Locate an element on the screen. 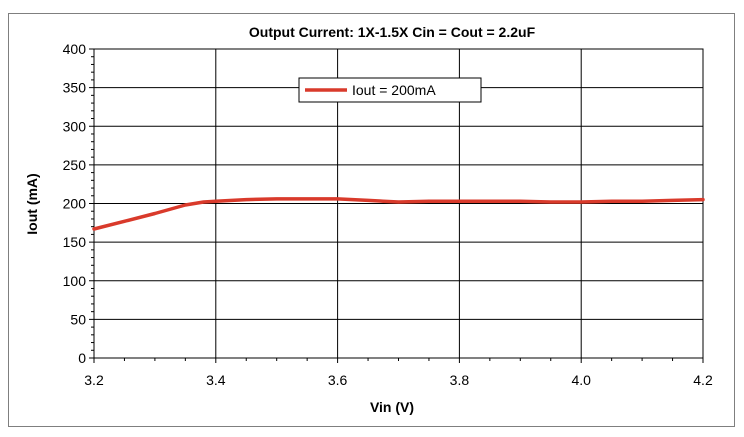 This screenshot has height=437, width=744. x-tick-label: 4.2 is located at coordinates (703, 380).